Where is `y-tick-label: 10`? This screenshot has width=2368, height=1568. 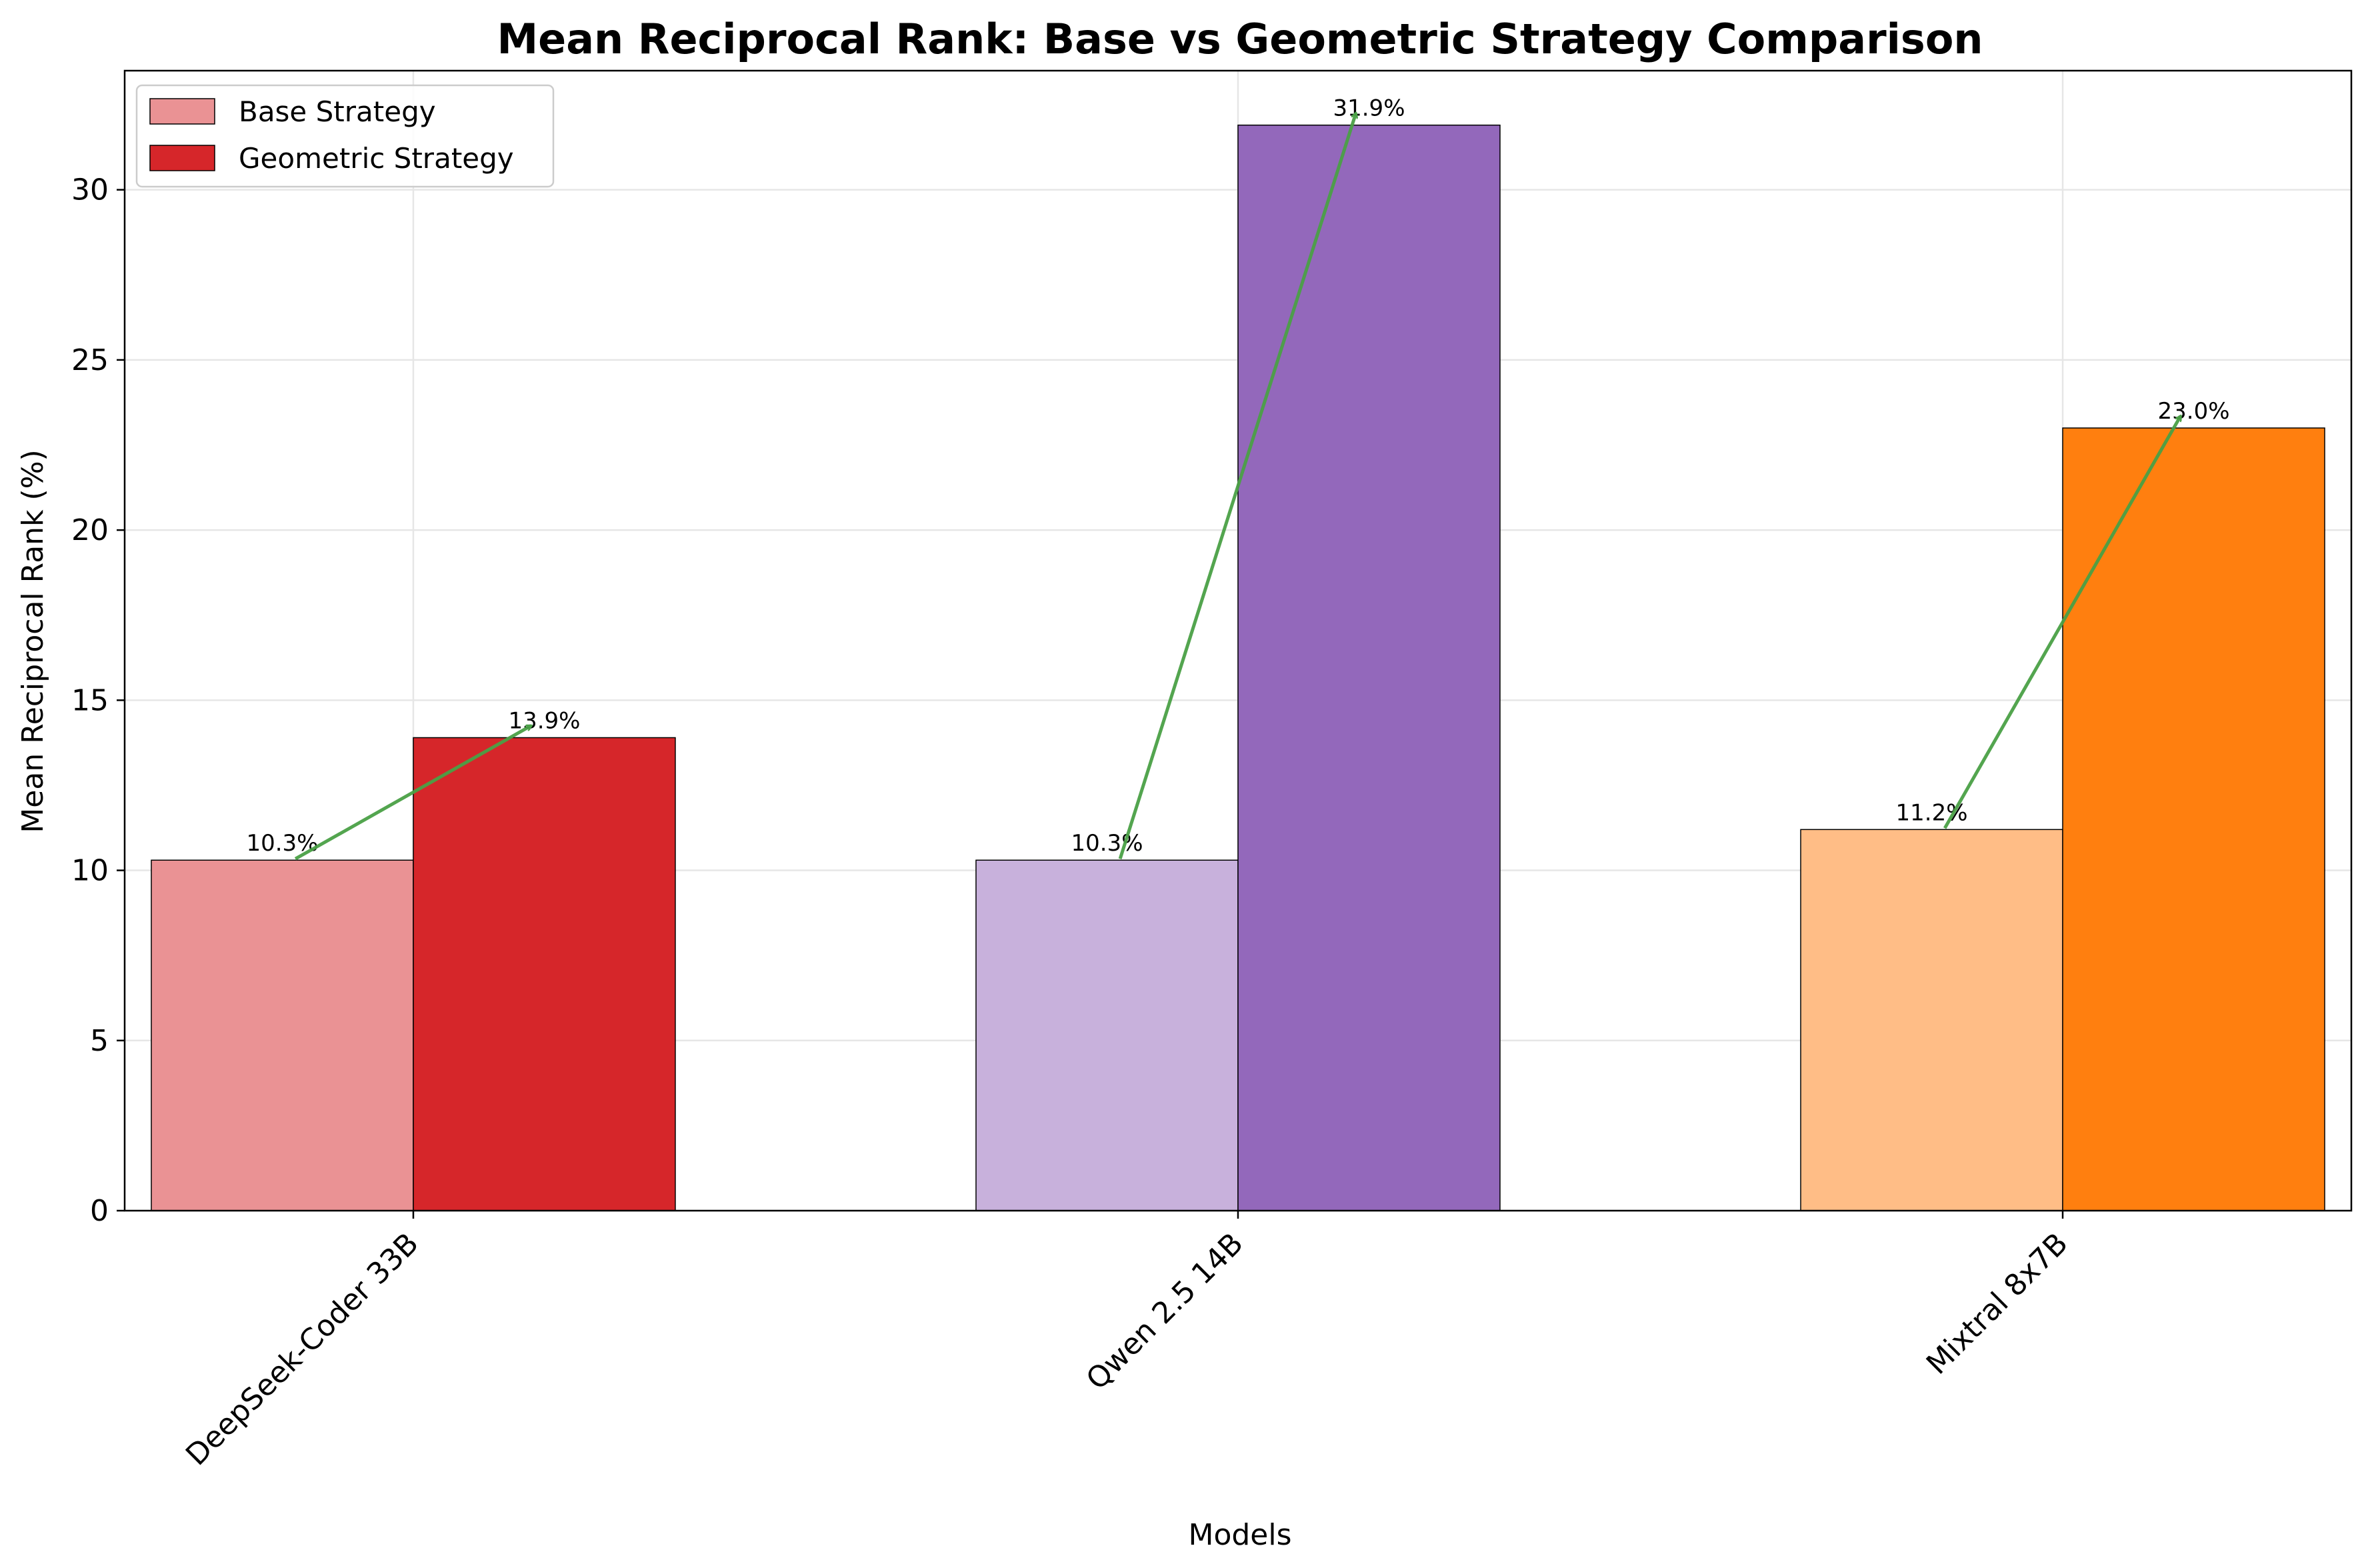
y-tick-label: 10 is located at coordinates (90, 871).